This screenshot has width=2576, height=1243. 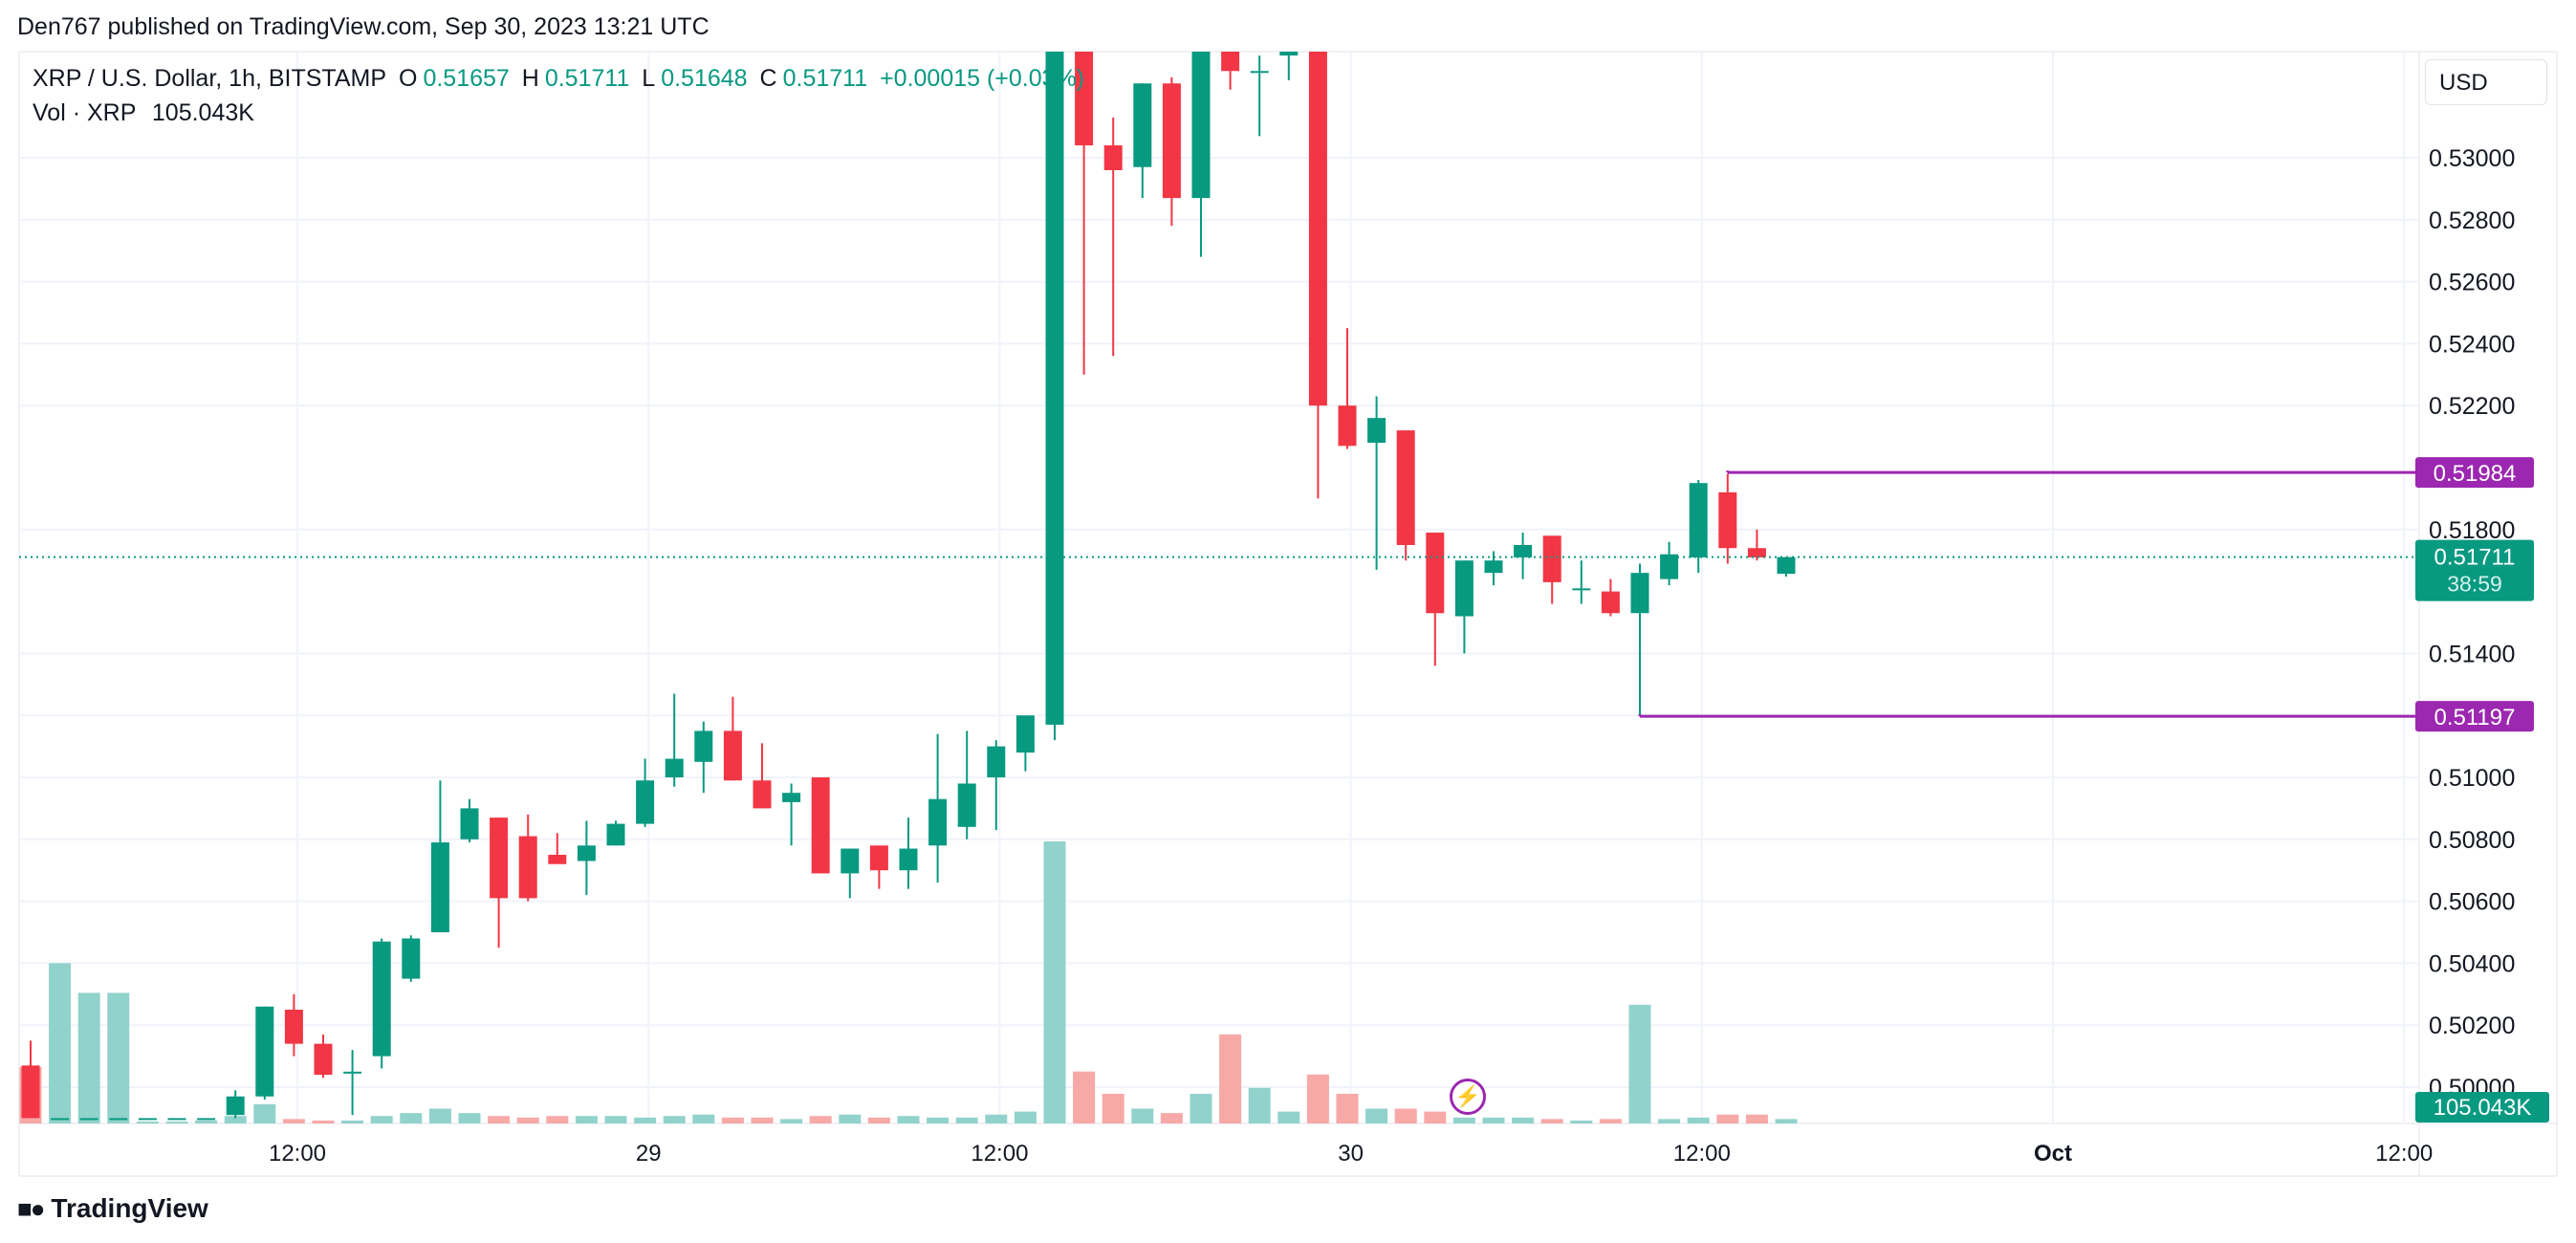 I want to click on open-label: O, so click(x=408, y=78).